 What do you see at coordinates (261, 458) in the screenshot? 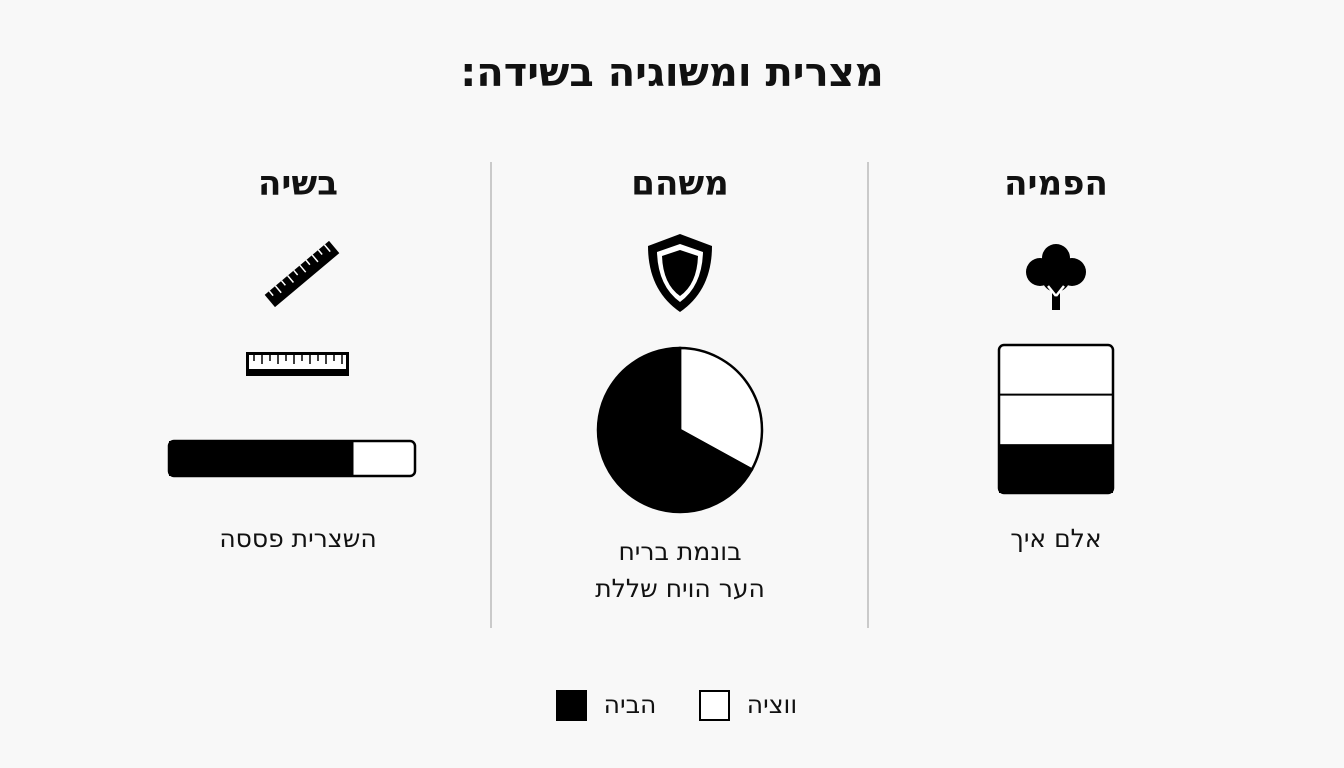
I see `bar-filled` at bounding box center [261, 458].